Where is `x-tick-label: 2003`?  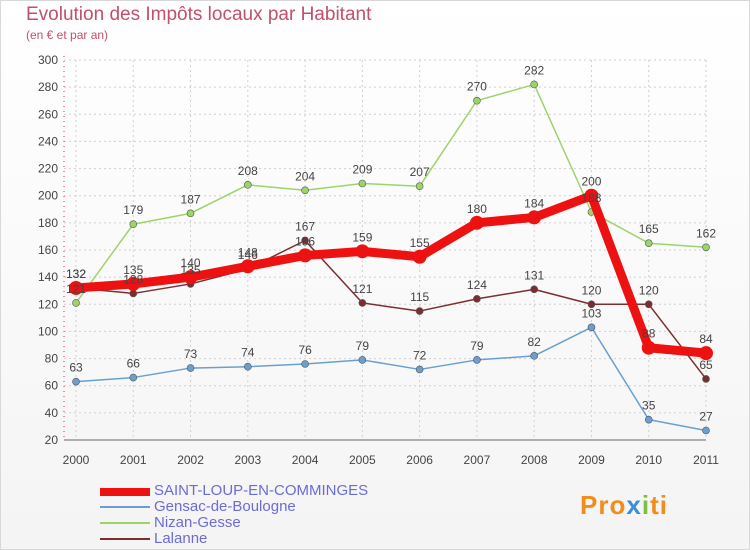
x-tick-label: 2003 is located at coordinates (247, 460).